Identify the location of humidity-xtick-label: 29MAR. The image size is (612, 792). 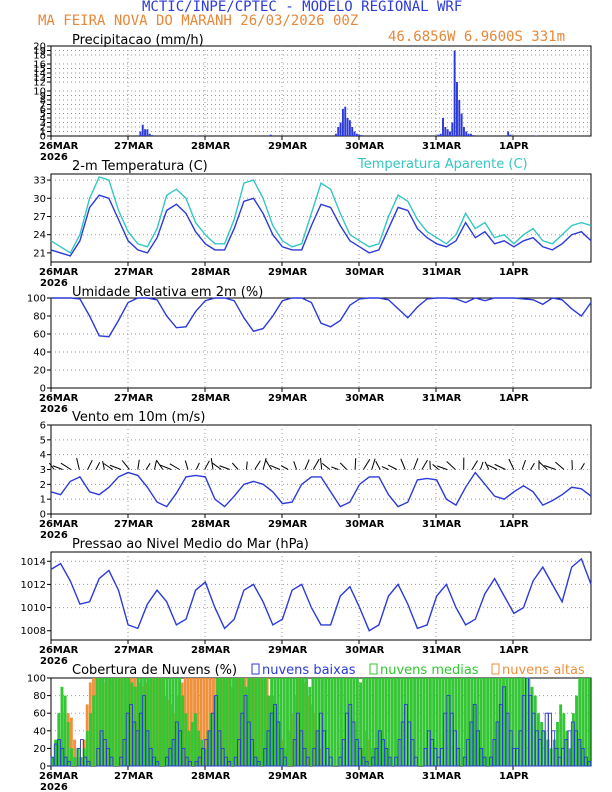
(288, 398).